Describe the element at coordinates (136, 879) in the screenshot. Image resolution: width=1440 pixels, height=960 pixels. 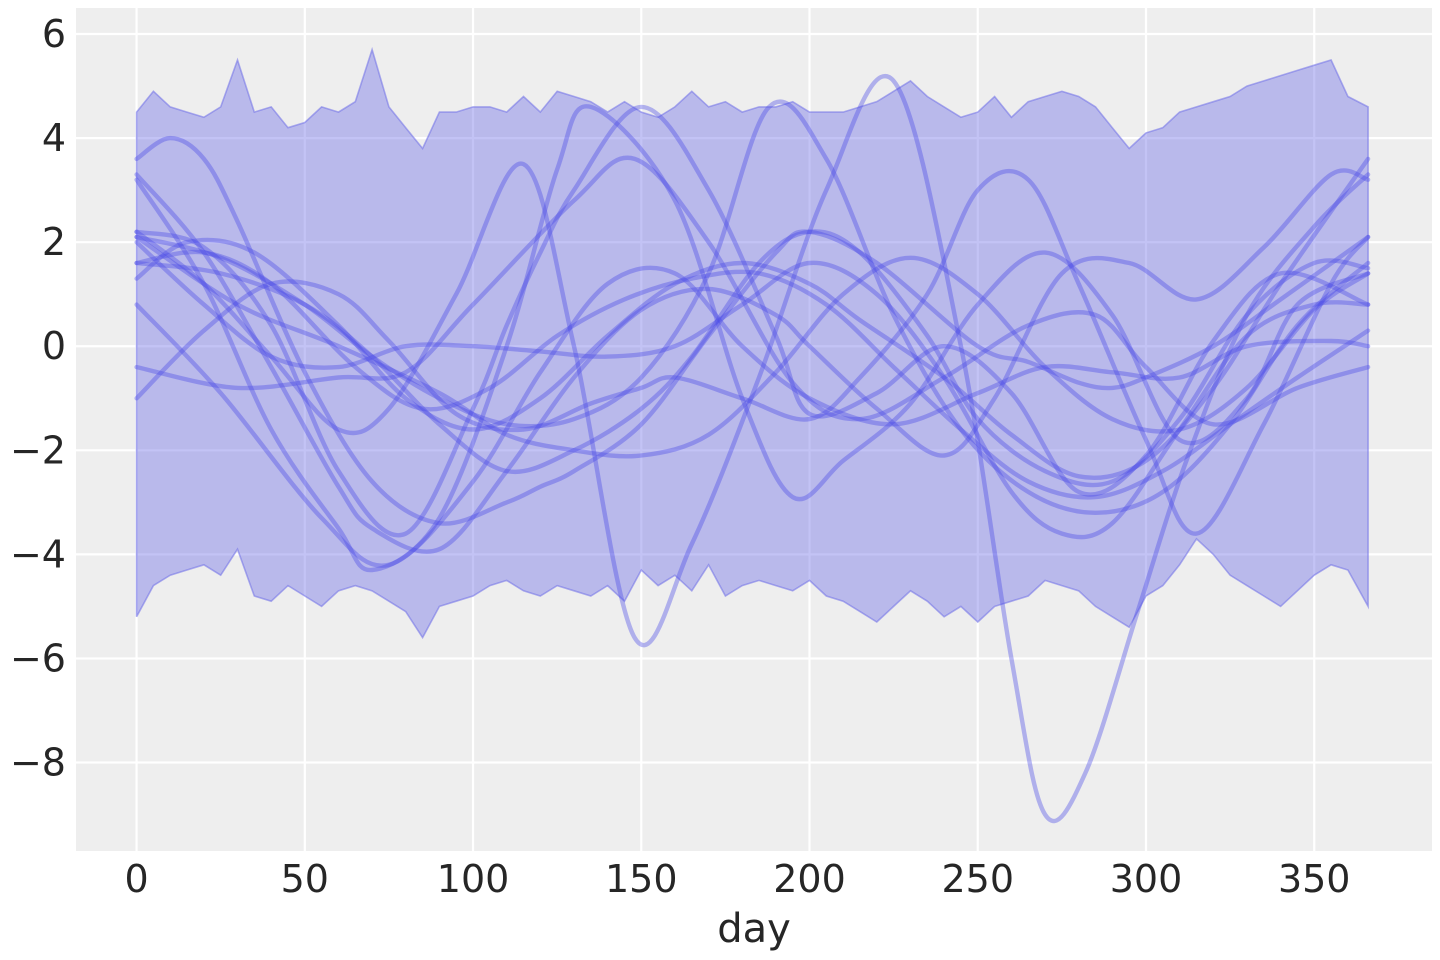
I see `x-tick-label: 0` at that location.